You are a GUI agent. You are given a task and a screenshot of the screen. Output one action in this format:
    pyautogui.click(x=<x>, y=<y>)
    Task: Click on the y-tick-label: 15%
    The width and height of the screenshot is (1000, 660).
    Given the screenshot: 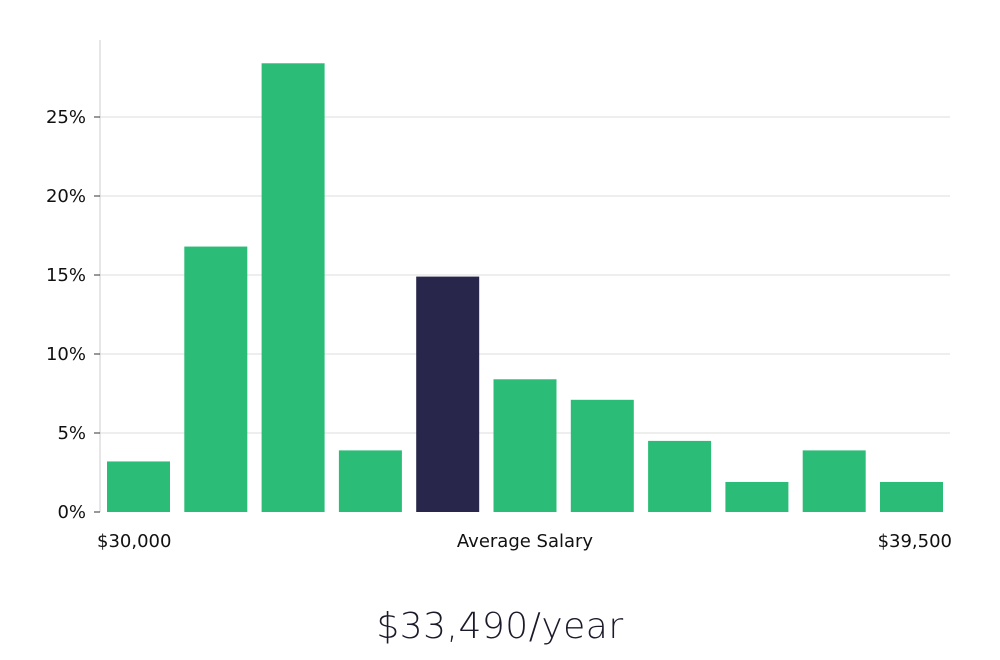 What is the action you would take?
    pyautogui.click(x=66, y=275)
    